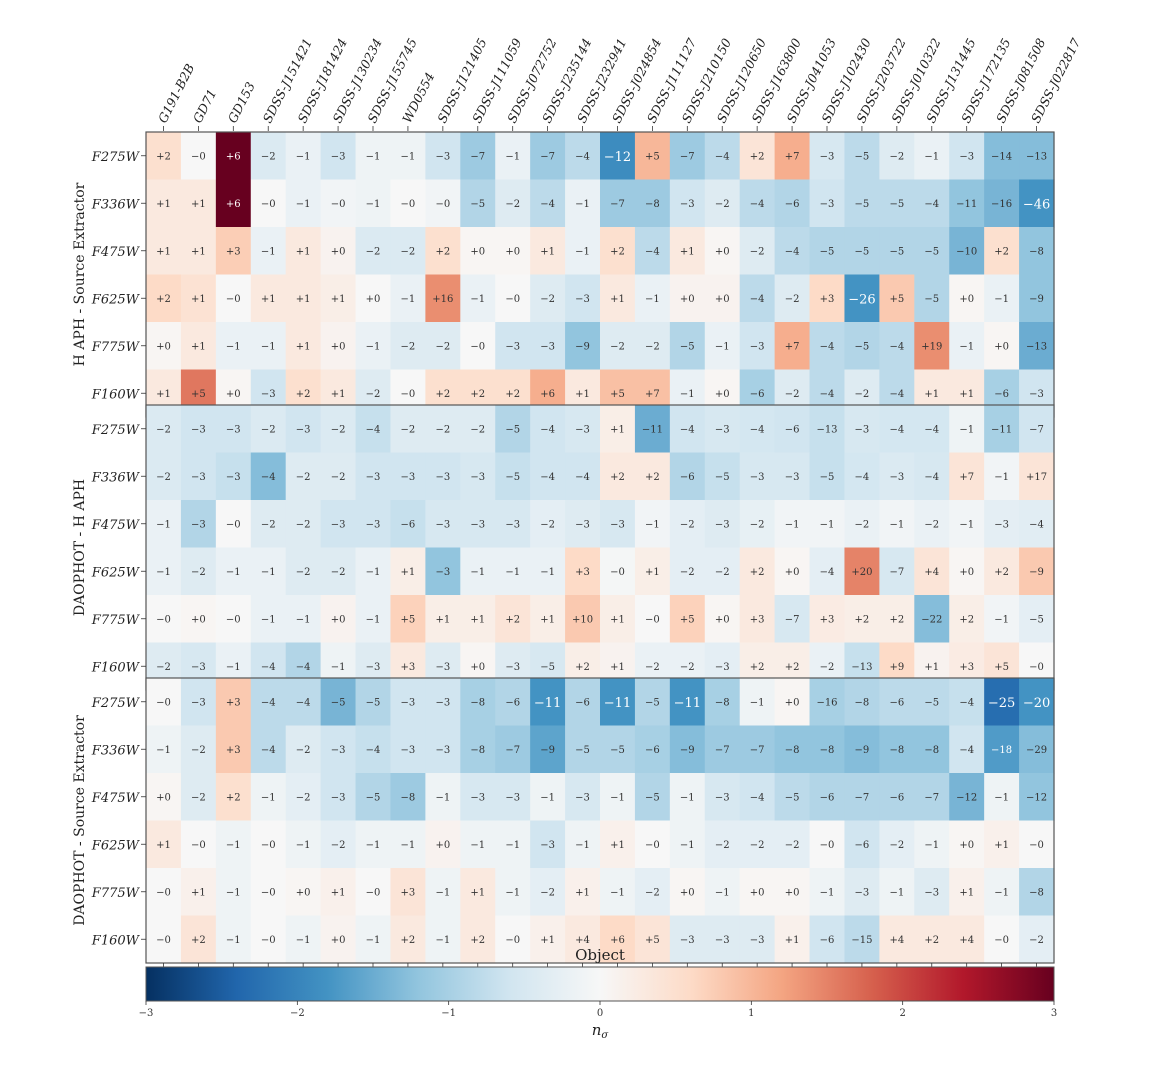 The width and height of the screenshot is (1171, 1067). I want to click on cell-value-1-5-13: +1, so click(617, 667).